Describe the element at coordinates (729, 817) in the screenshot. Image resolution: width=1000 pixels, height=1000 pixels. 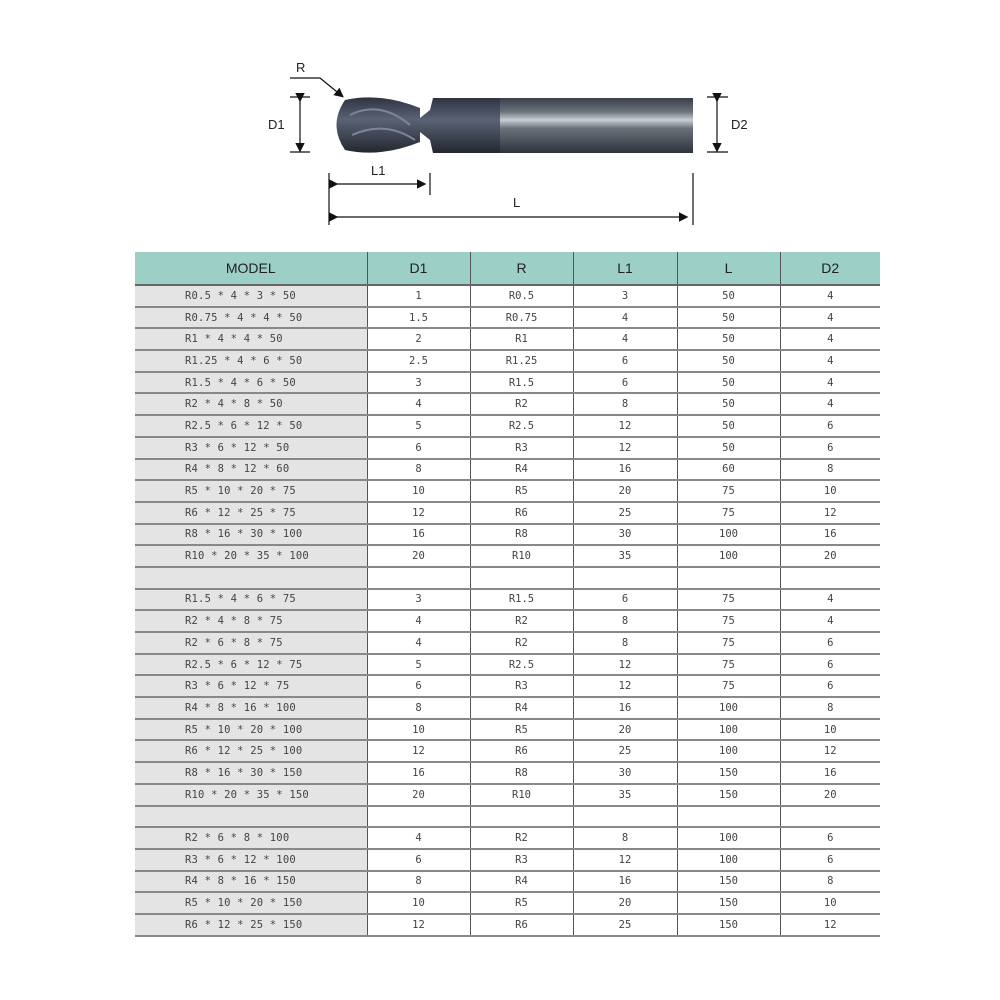
I see `cell-l` at that location.